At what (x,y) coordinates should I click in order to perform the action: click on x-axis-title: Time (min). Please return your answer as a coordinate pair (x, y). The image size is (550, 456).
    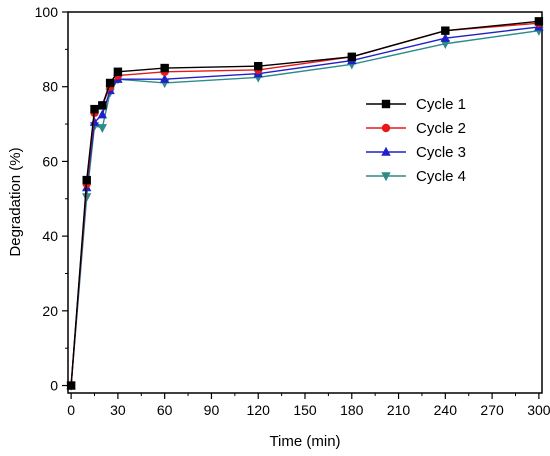
    Looking at the image, I should click on (304, 441).